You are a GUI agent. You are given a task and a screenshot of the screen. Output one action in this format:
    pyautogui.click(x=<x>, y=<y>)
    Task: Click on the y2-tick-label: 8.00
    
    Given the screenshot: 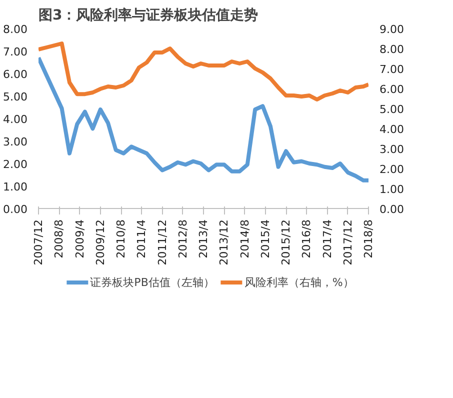 What is the action you would take?
    pyautogui.click(x=392, y=49)
    